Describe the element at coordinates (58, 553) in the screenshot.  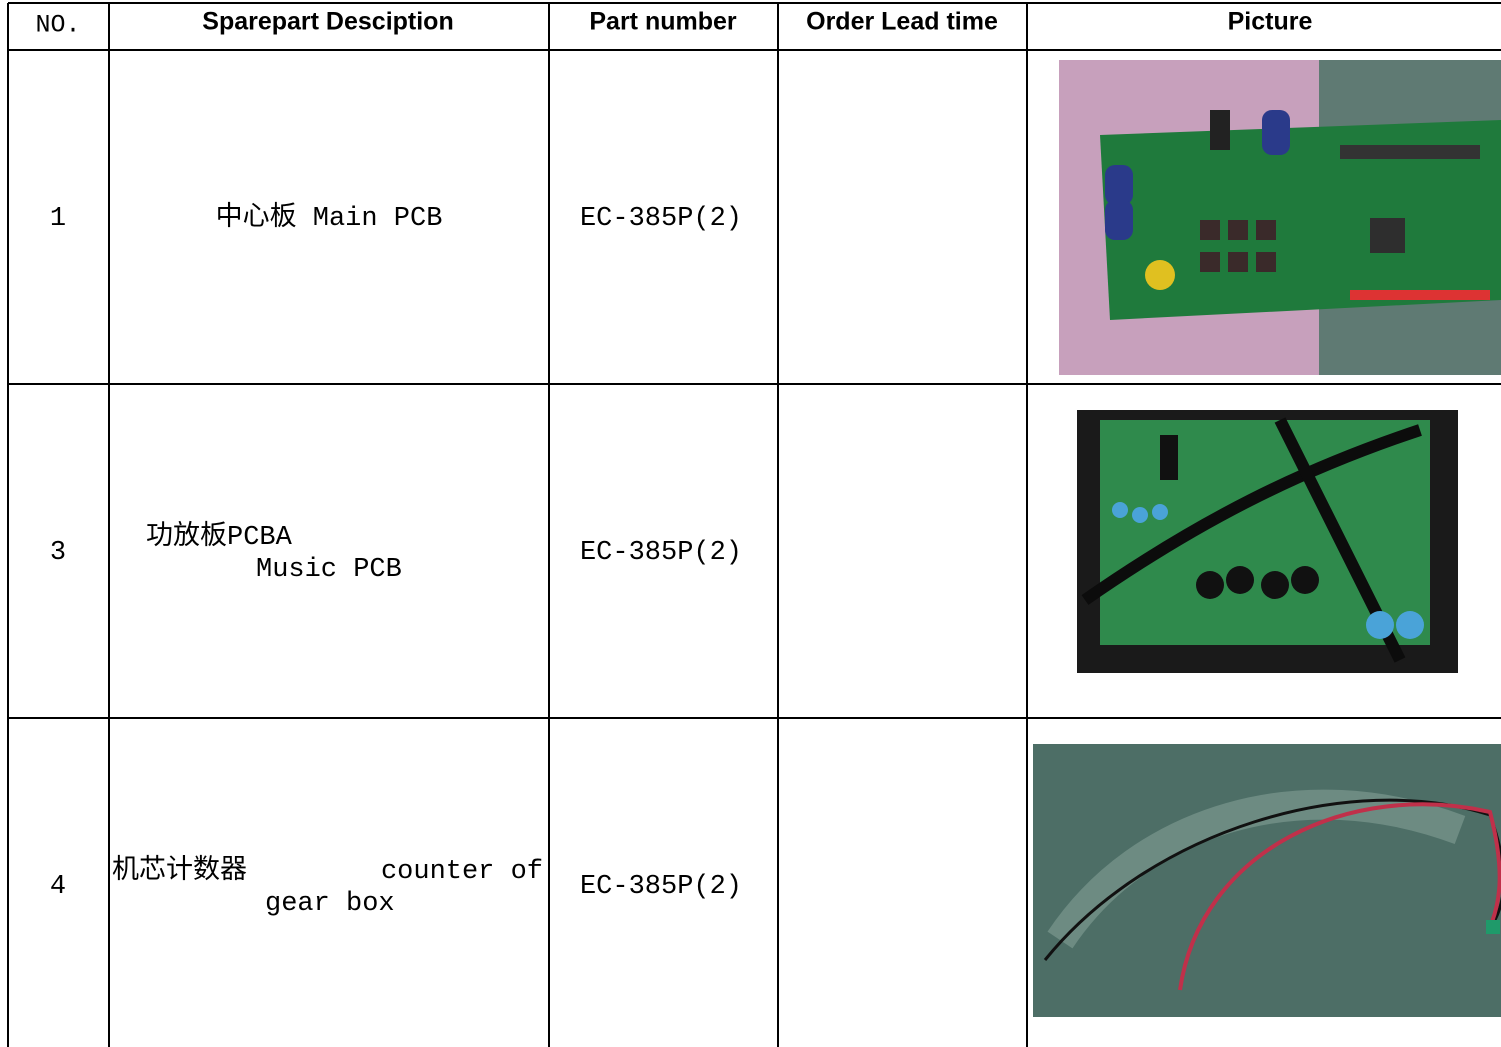
I see `row-number: 3` at that location.